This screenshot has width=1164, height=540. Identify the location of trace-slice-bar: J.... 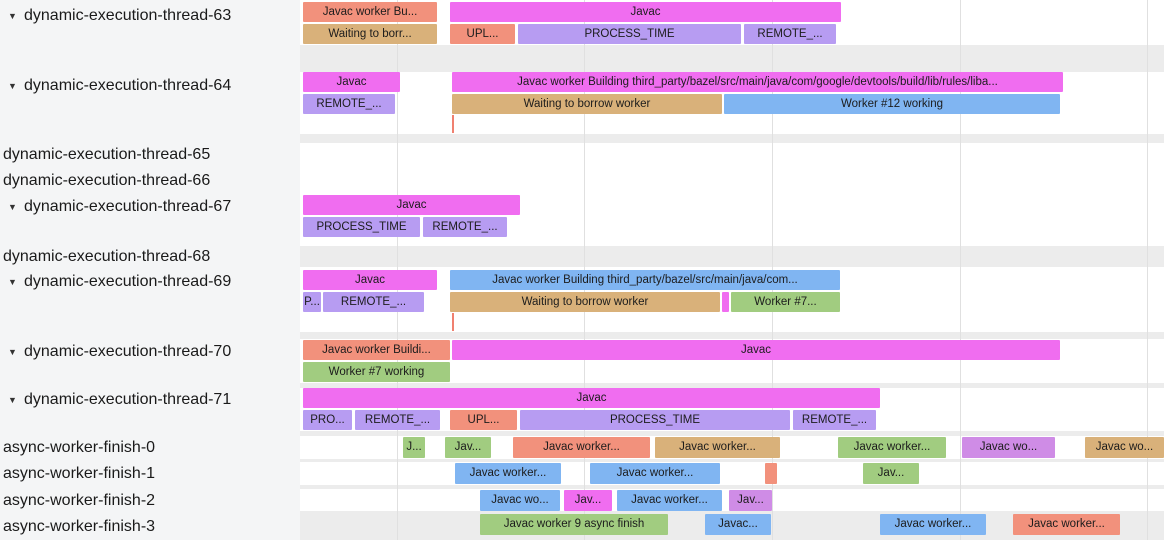
(414, 447).